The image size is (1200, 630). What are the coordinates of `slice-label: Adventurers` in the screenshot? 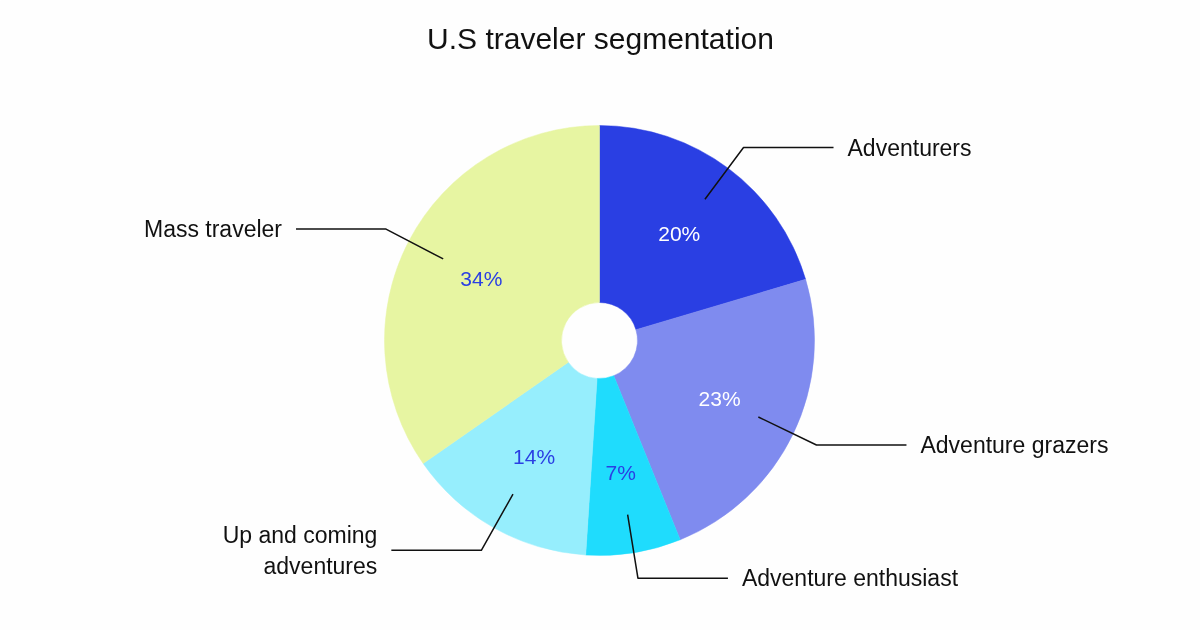 It's located at (909, 147).